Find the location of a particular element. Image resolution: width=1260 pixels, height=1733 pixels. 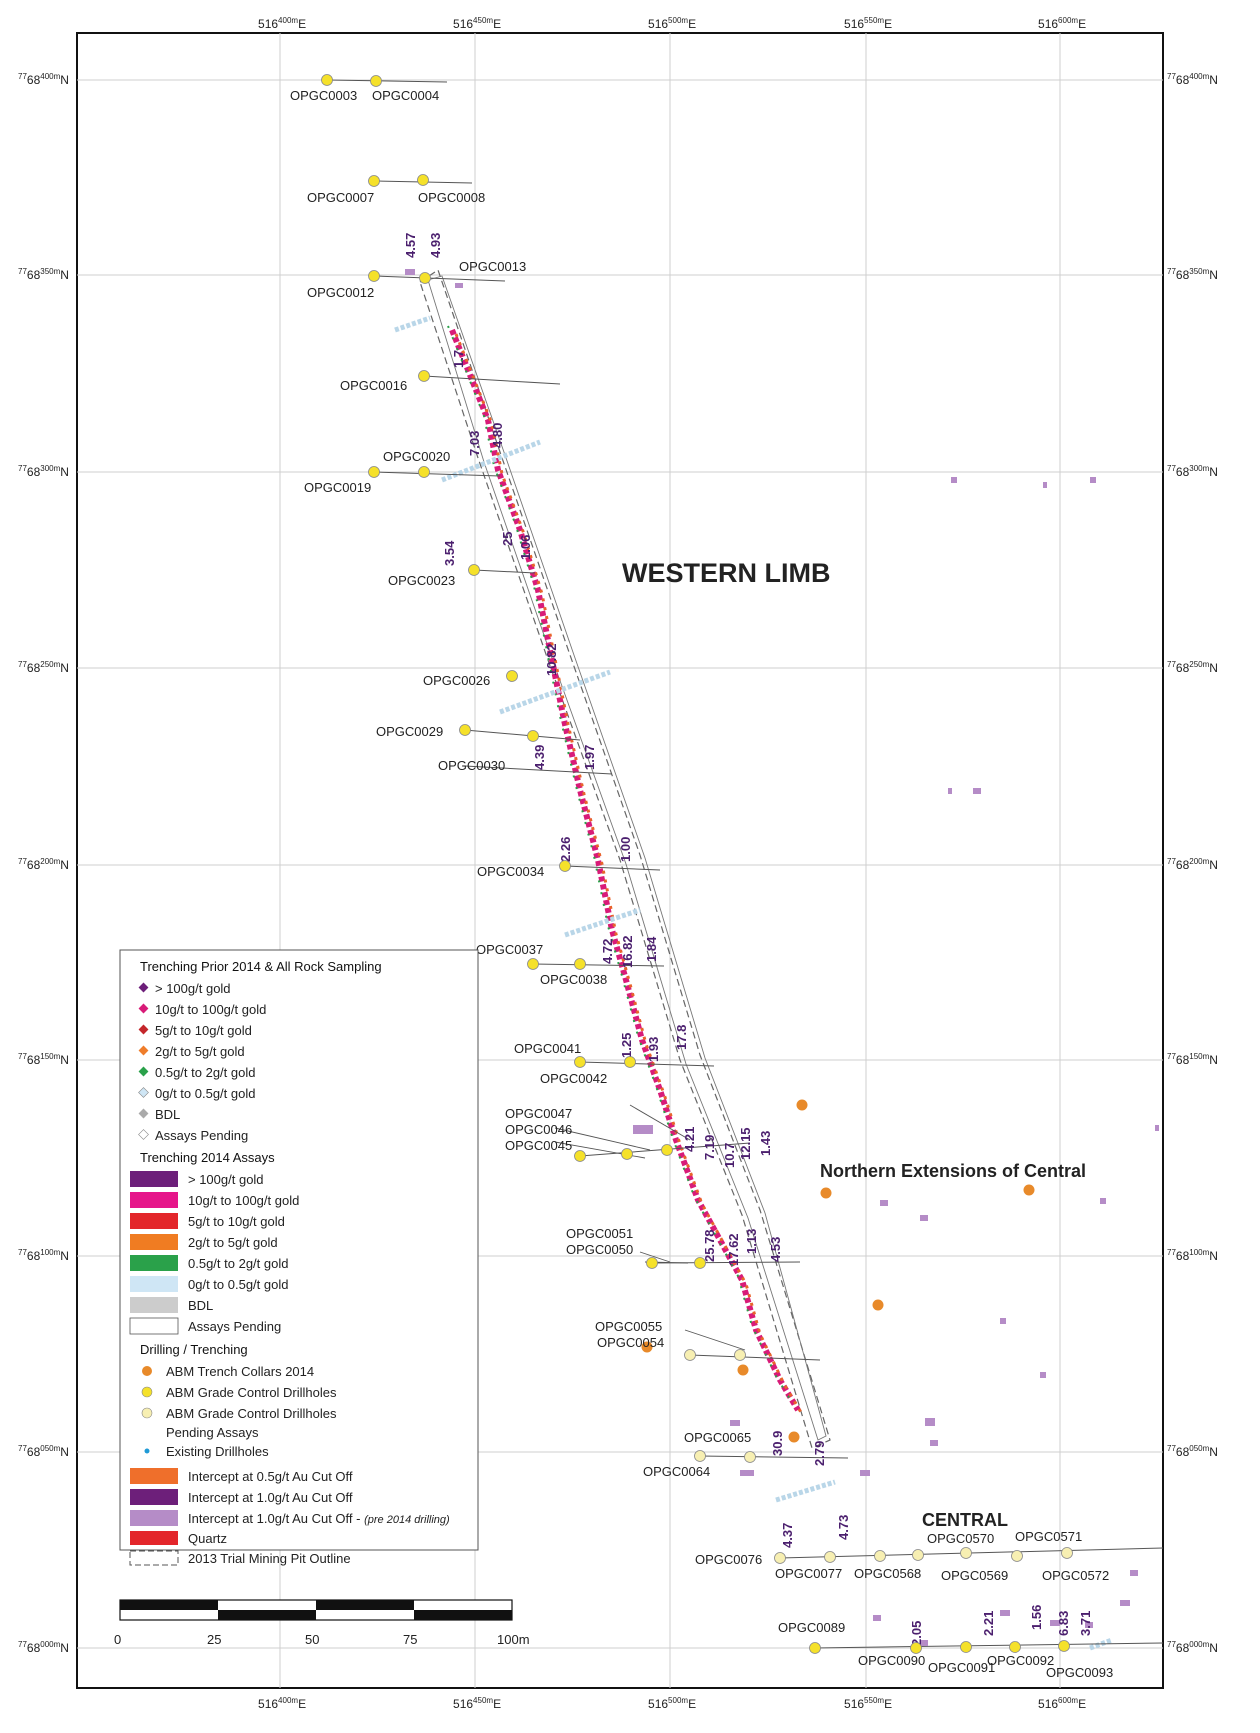

intercept-label: 30.9 is located at coordinates (777, 1443).